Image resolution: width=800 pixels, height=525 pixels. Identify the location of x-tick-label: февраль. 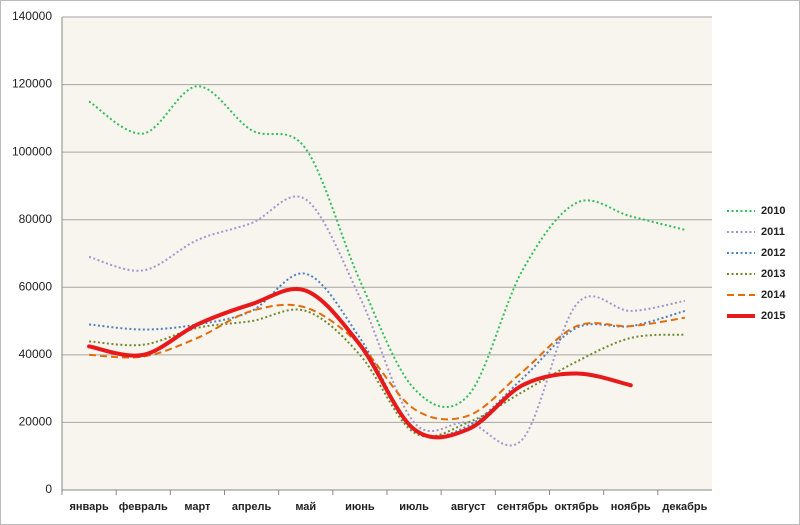
(143, 507).